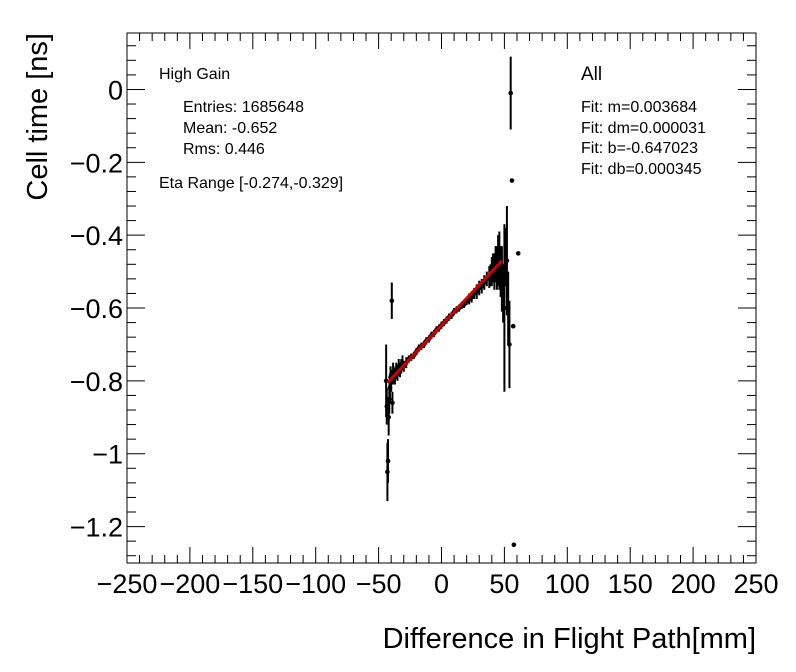 The height and width of the screenshot is (672, 796). What do you see at coordinates (569, 639) in the screenshot?
I see `x-axis-title: Difference in Flight Path[mm]` at bounding box center [569, 639].